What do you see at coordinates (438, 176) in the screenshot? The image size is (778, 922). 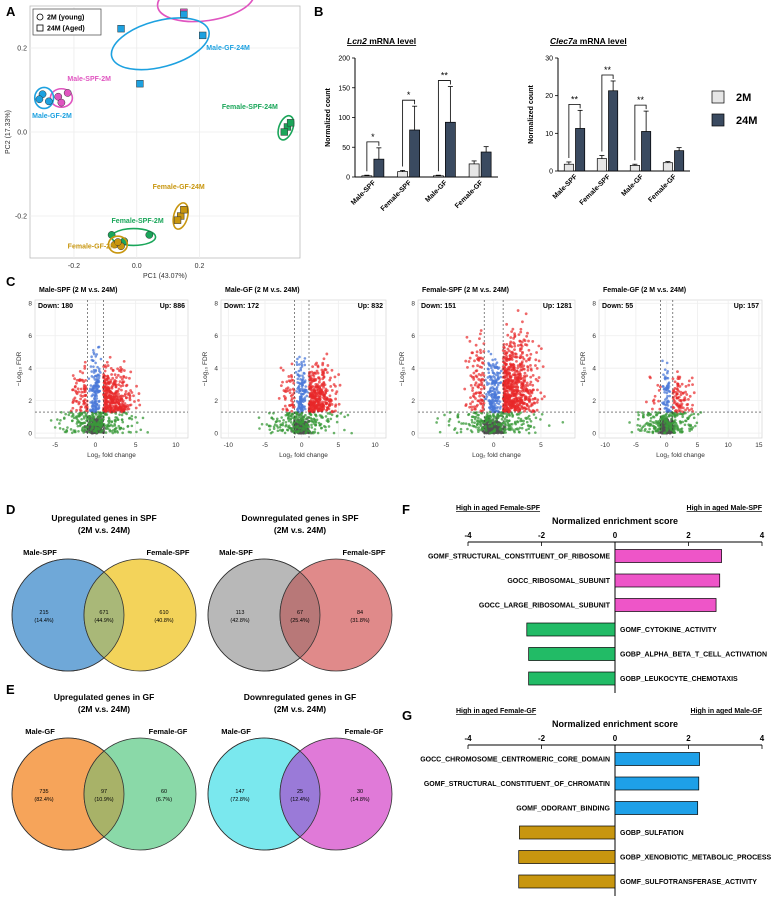 I see `bar-2m` at bounding box center [438, 176].